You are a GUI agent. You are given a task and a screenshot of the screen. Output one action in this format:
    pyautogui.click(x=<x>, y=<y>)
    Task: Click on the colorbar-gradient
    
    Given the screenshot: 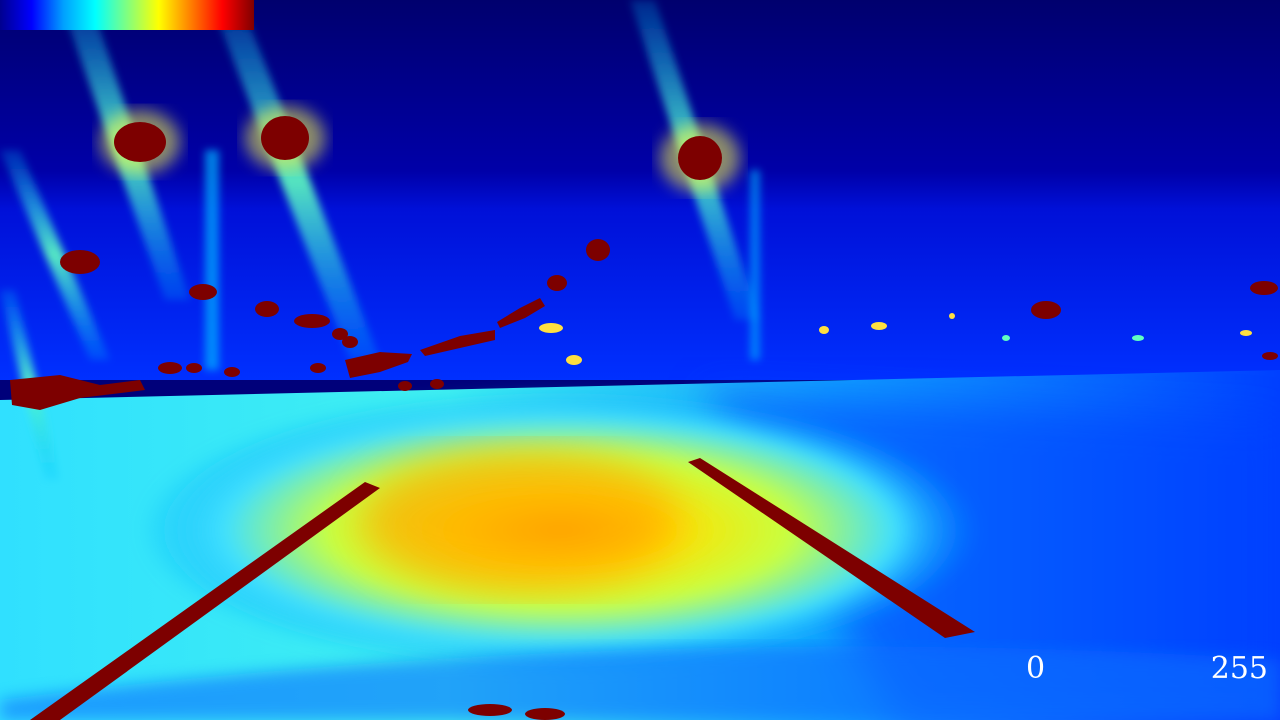 What is the action you would take?
    pyautogui.click(x=127, y=15)
    